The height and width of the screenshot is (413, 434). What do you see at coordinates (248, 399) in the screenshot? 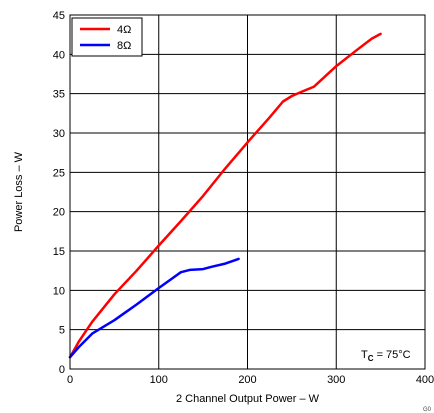
I see `x-axis-label: 2 Channel Output Power – W` at bounding box center [248, 399].